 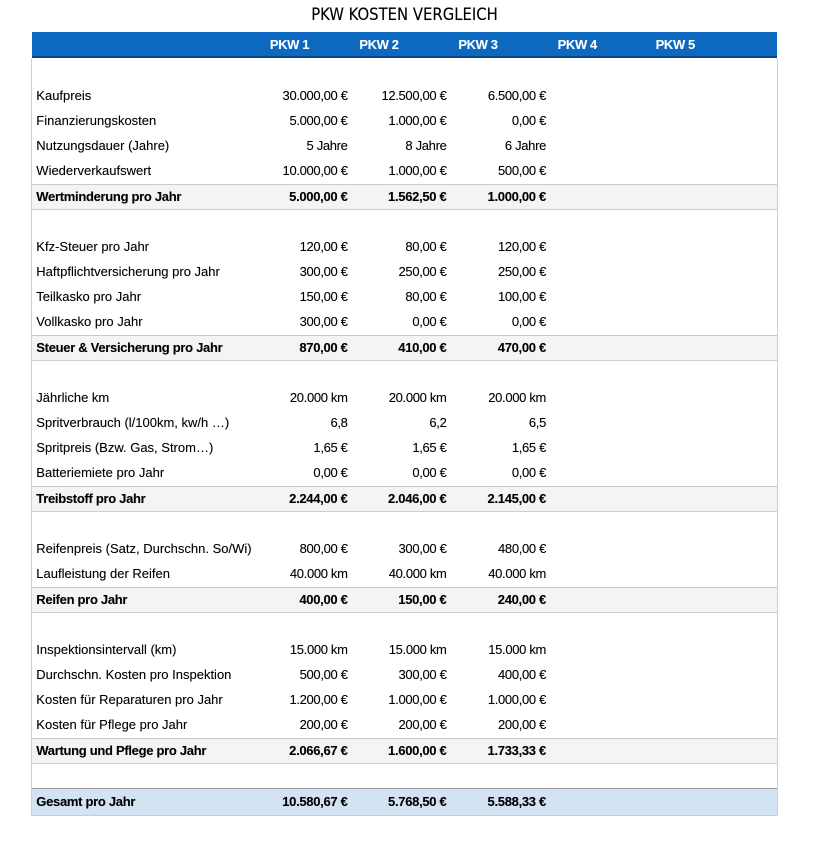 What do you see at coordinates (417, 499) in the screenshot?
I see `cell-pkw2: 2.046,00 €` at bounding box center [417, 499].